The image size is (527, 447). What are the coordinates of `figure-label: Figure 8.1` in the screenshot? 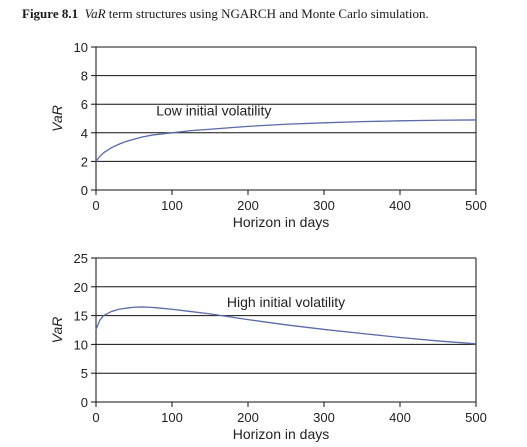 It's located at (50, 13).